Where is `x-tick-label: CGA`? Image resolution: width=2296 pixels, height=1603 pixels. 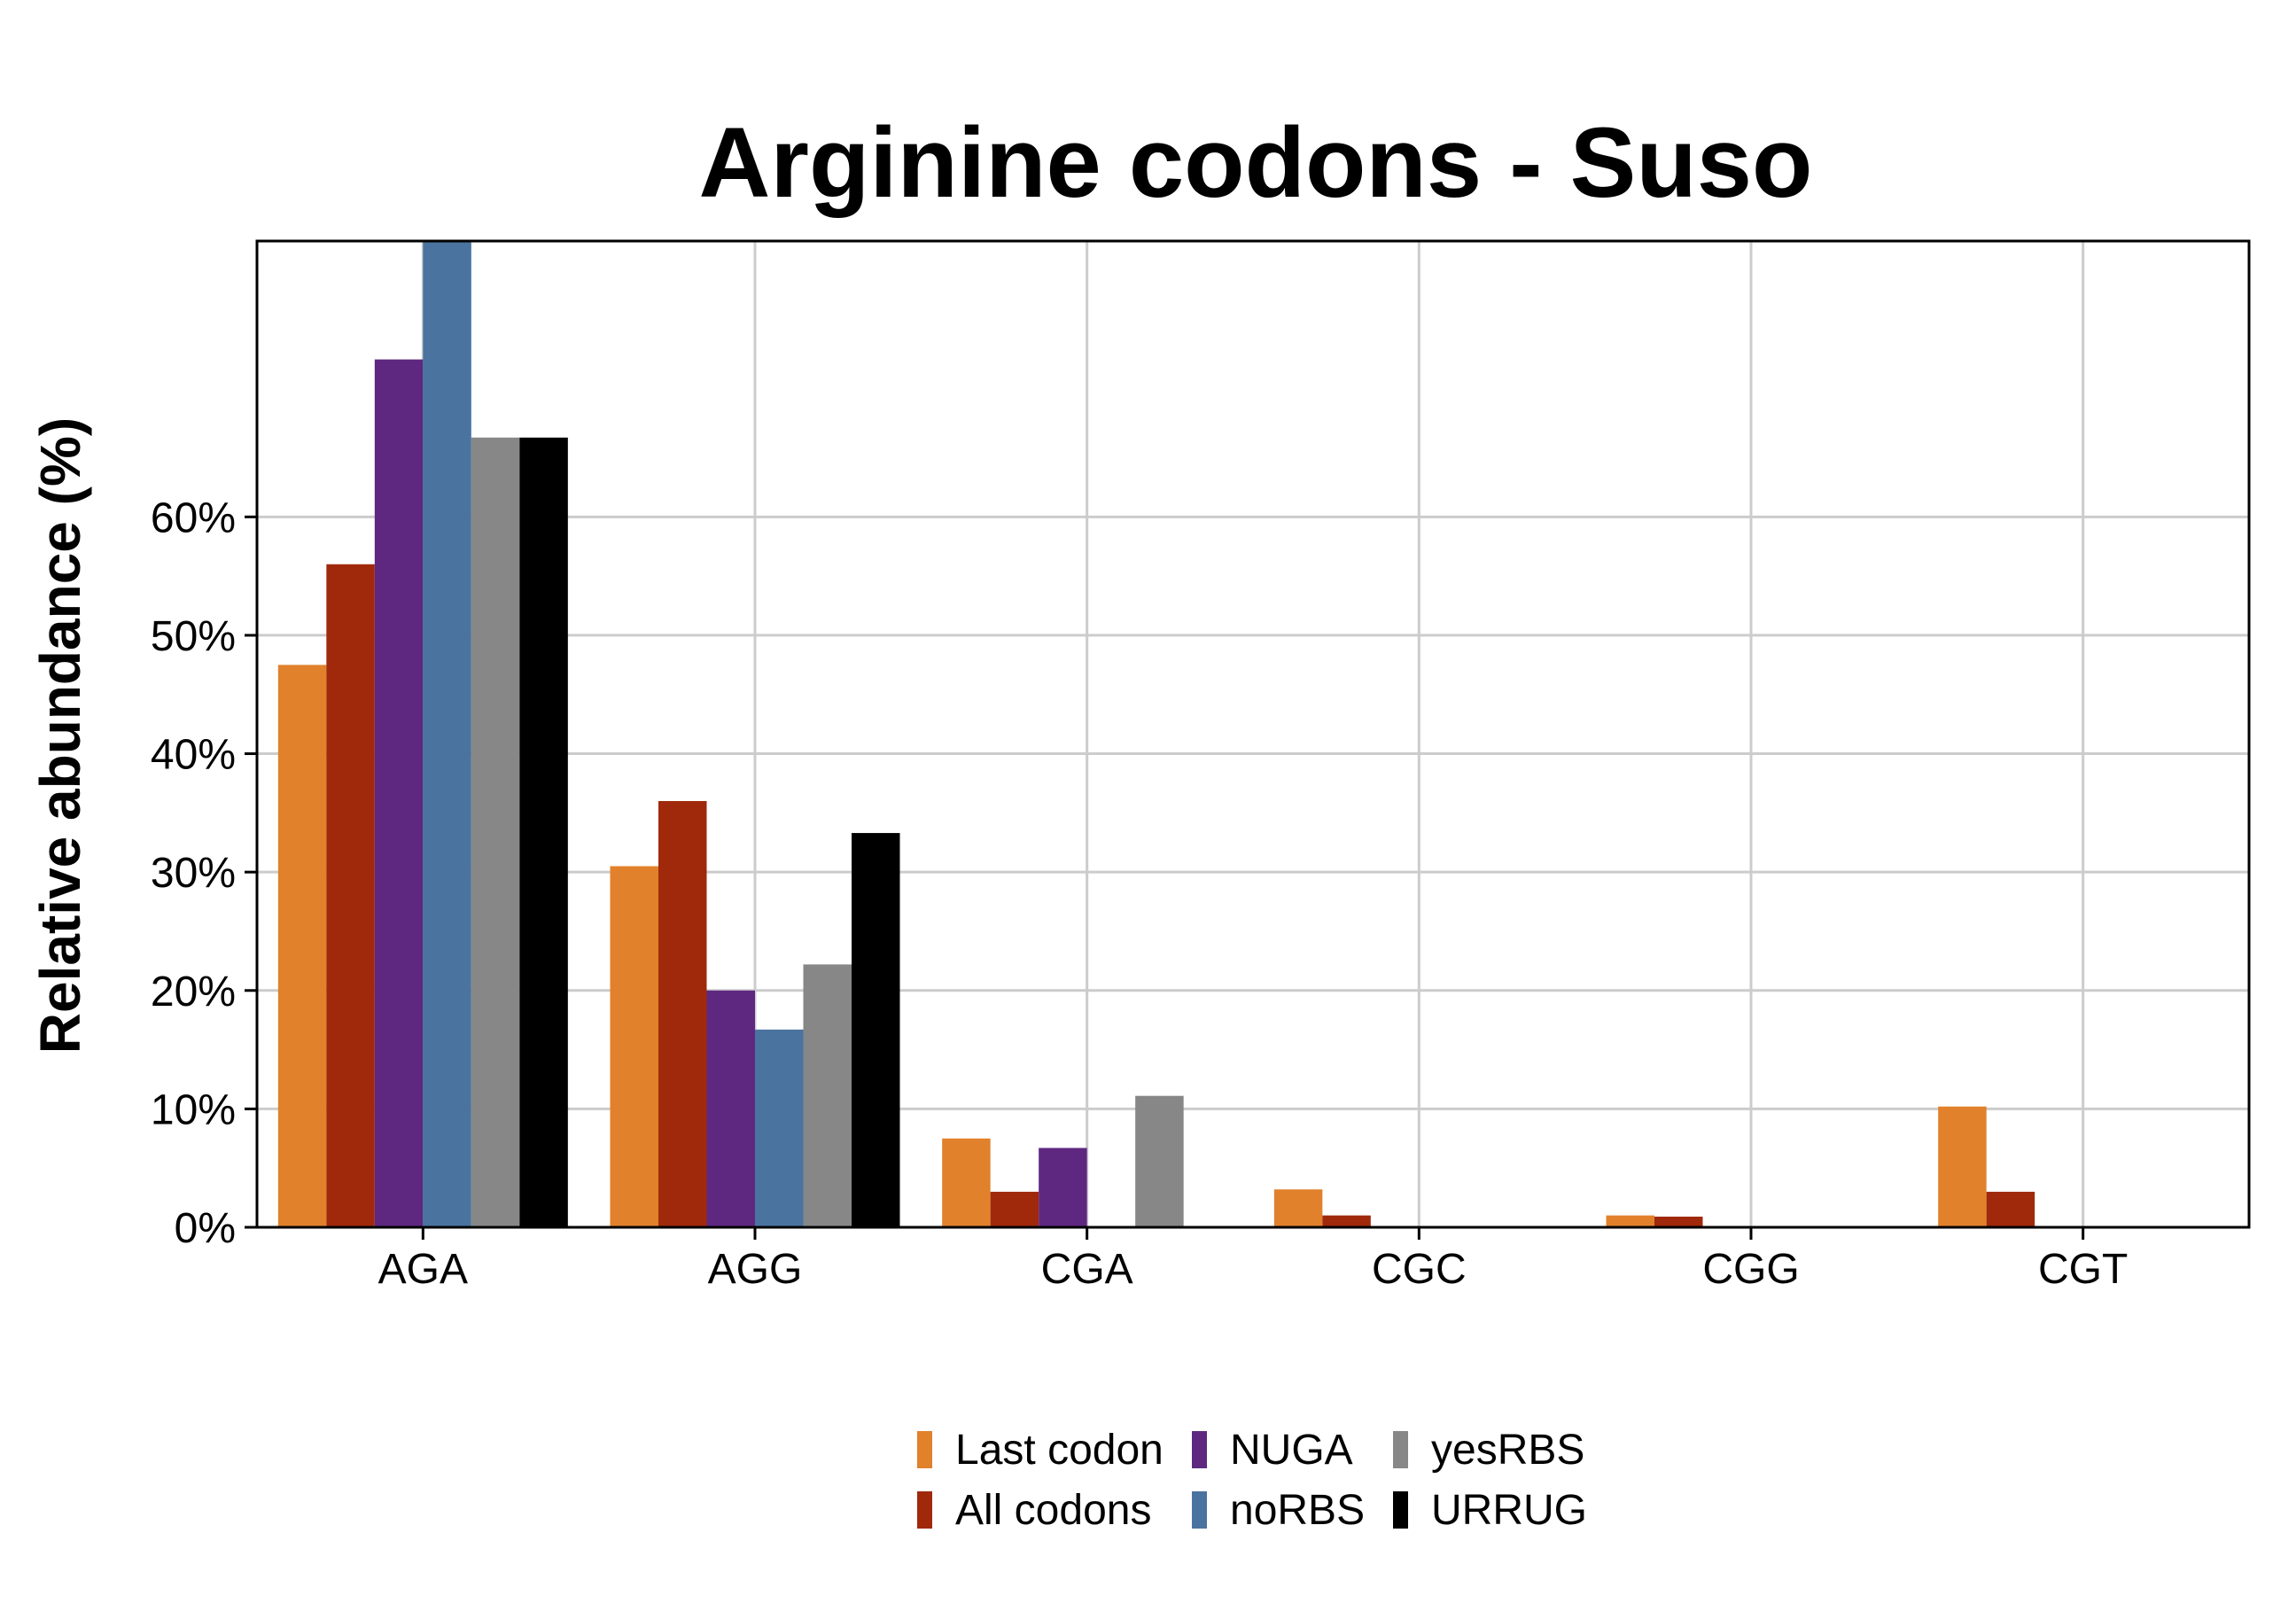 x-tick-label: CGA is located at coordinates (1087, 1269).